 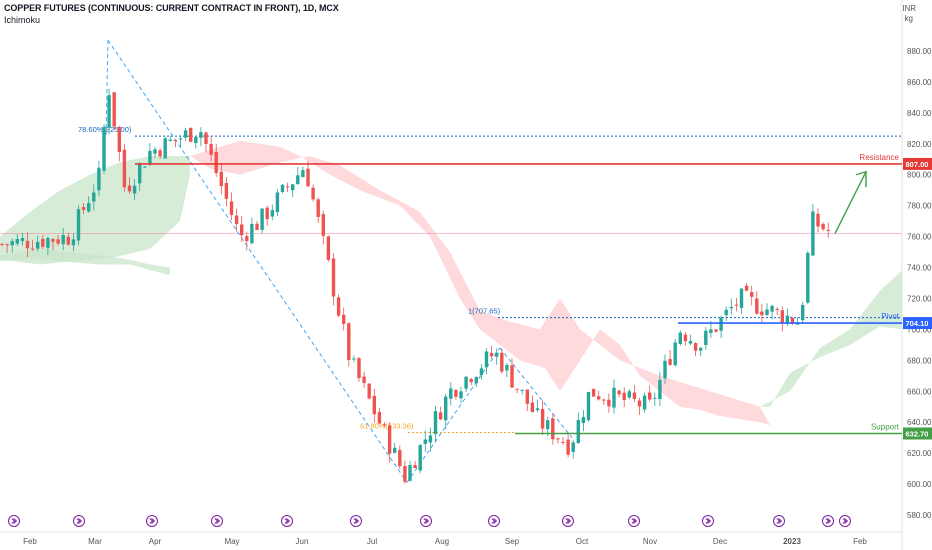 What do you see at coordinates (919, 360) in the screenshot?
I see `y-tick-label: 680.00` at bounding box center [919, 360].